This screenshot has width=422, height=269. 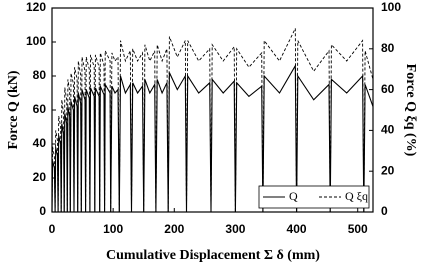 What do you see at coordinates (36, 7) in the screenshot?
I see `y-tick-label: 120` at bounding box center [36, 7].